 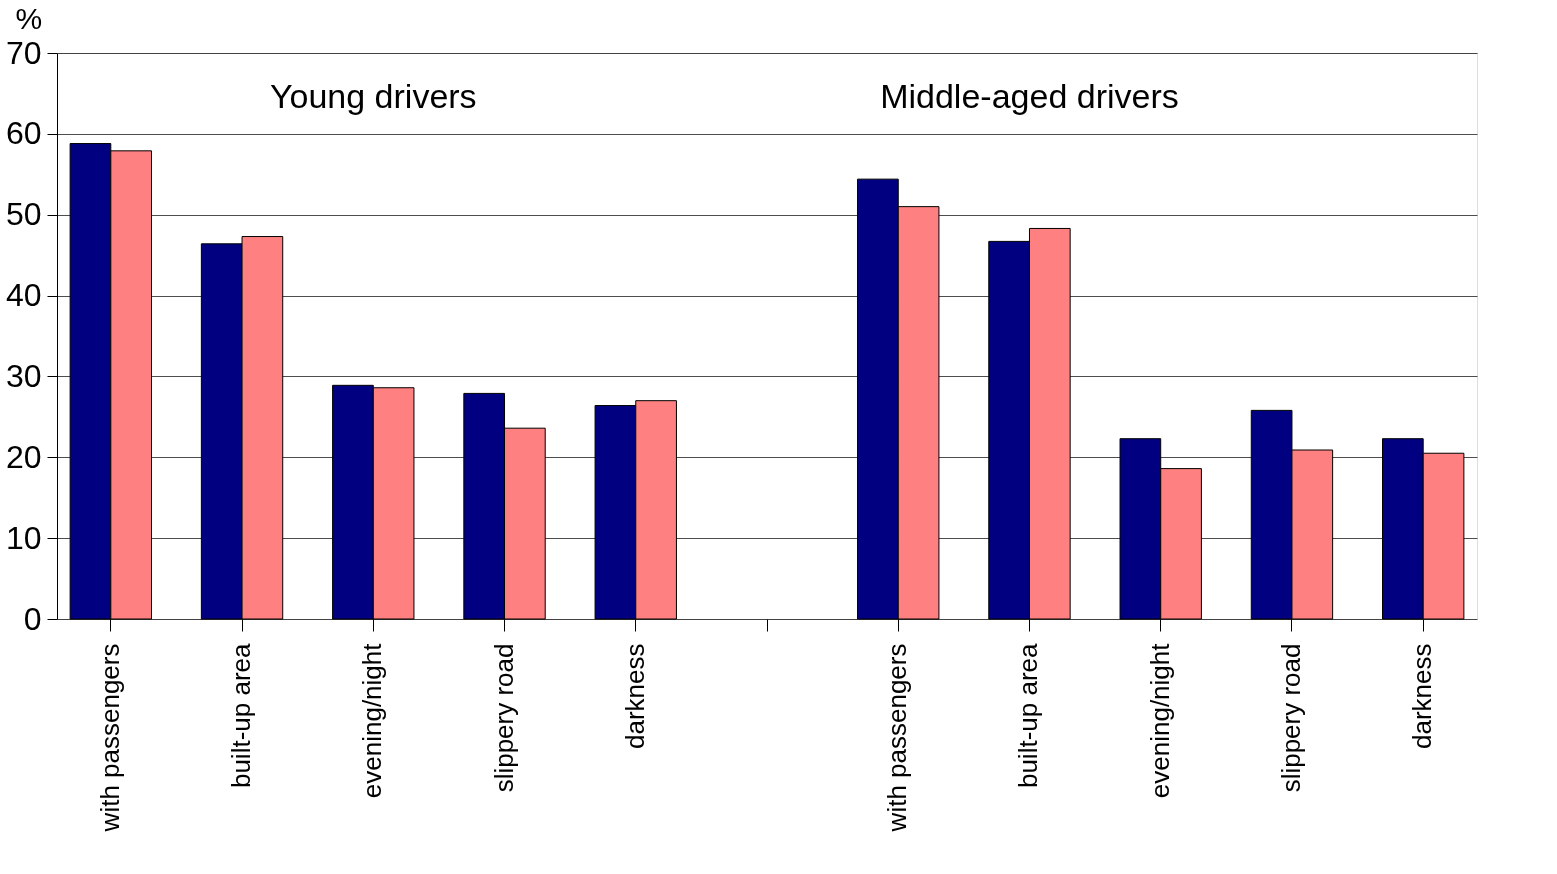 I want to click on y-tick-label: 60, so click(x=23, y=133).